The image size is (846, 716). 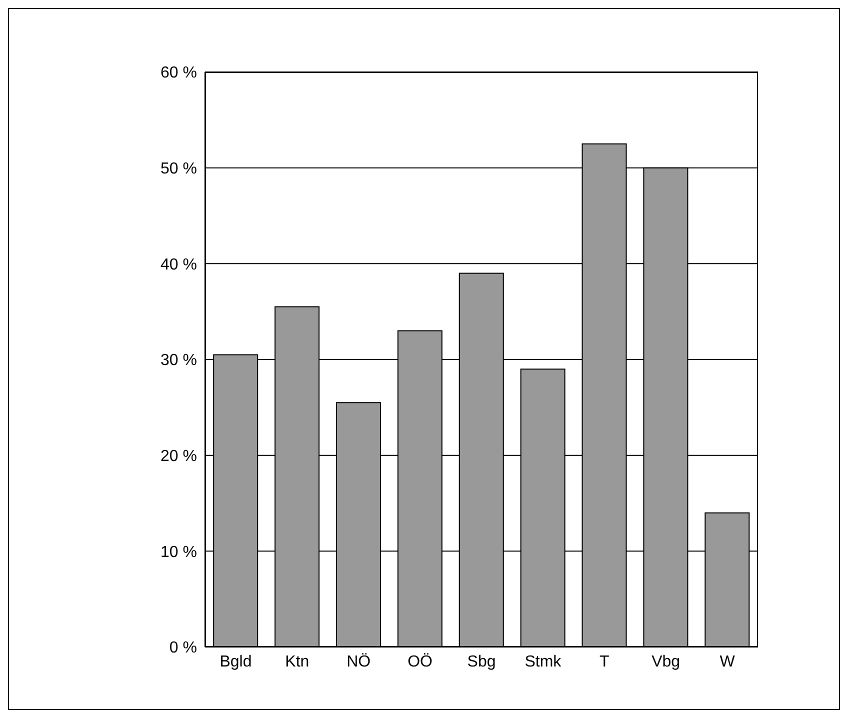 I want to click on y-tick-label: 40 %, so click(x=178, y=265).